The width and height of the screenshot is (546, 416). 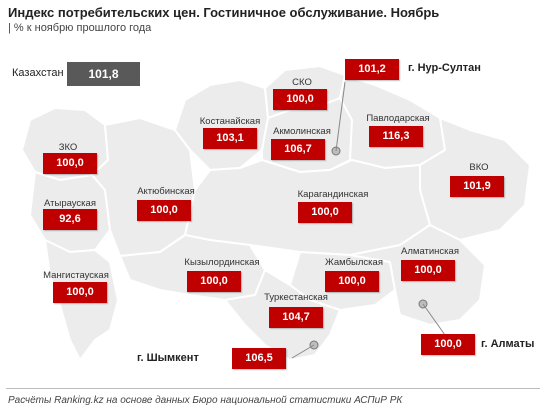 What do you see at coordinates (230, 121) in the screenshot?
I see `region-label-kostanay: Костанайская` at bounding box center [230, 121].